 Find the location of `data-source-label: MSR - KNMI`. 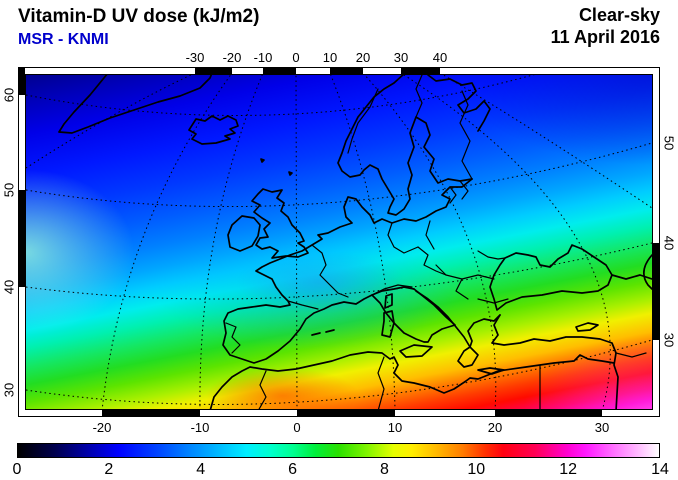

data-source-label: MSR - KNMI is located at coordinates (63, 39).